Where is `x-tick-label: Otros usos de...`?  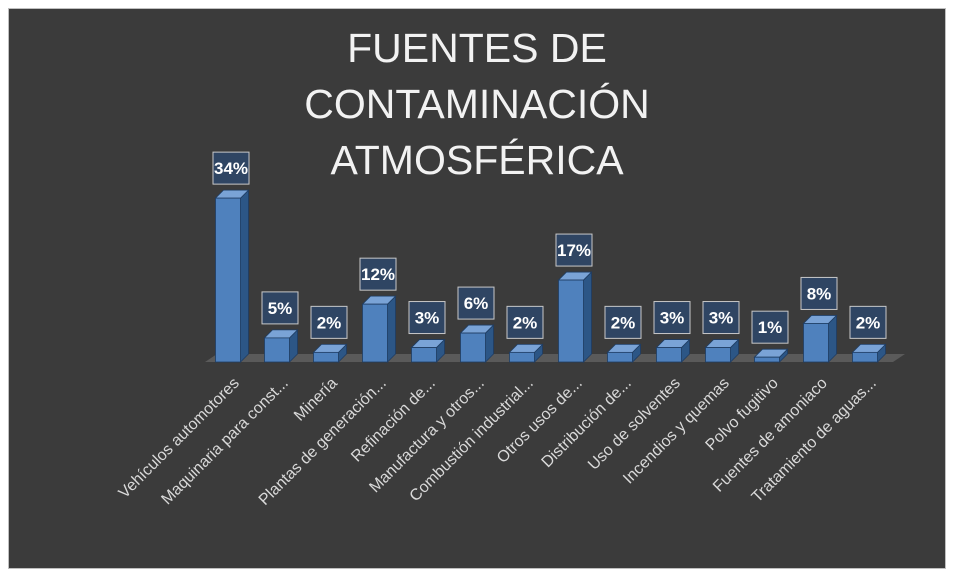 x-tick-label: Otros usos de... is located at coordinates (540, 421).